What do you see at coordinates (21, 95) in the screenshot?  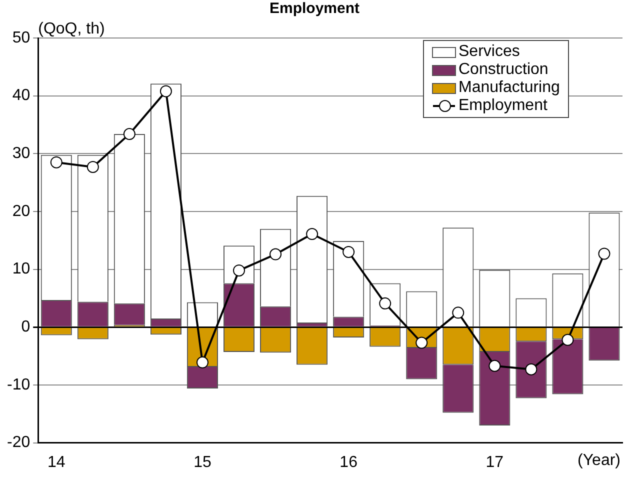 I see `y-tick-label: 40` at bounding box center [21, 95].